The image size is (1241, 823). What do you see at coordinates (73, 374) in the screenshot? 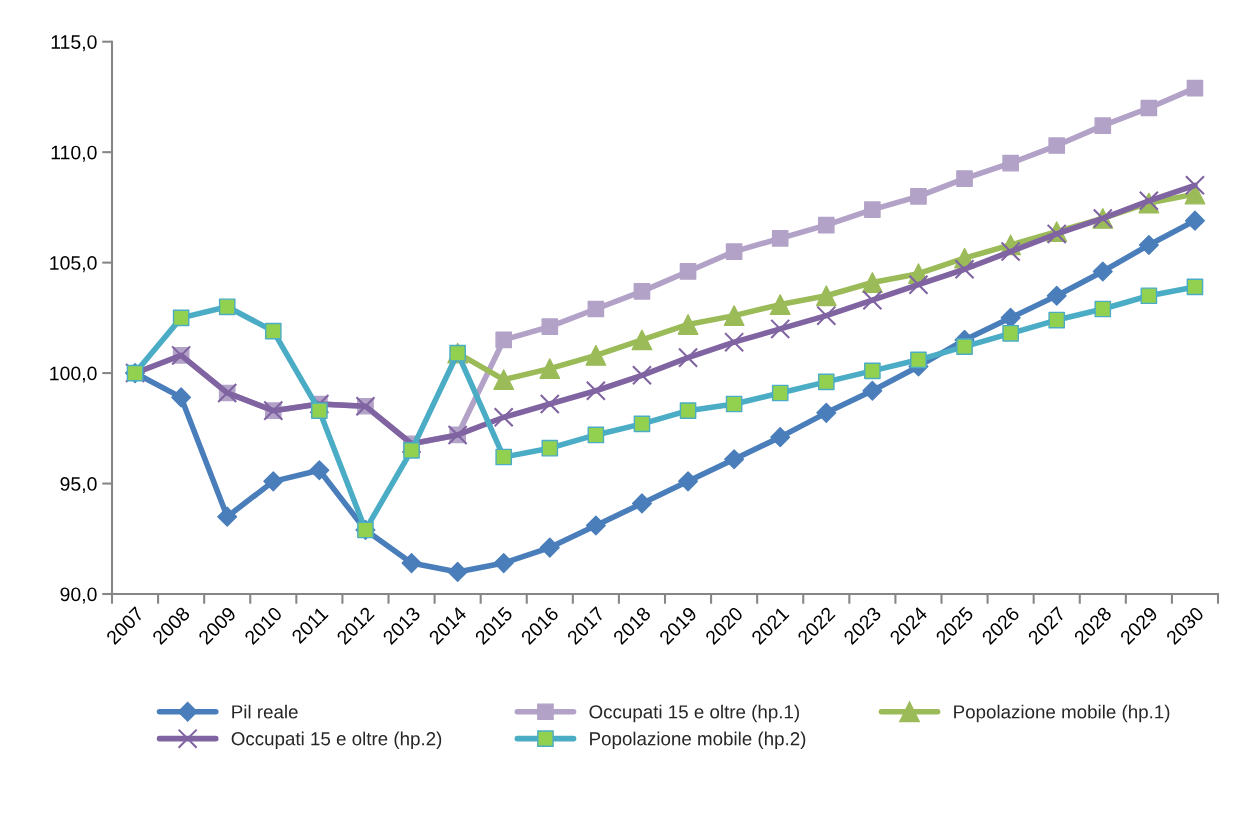
I see `y-tick-label: 100,0` at bounding box center [73, 374].